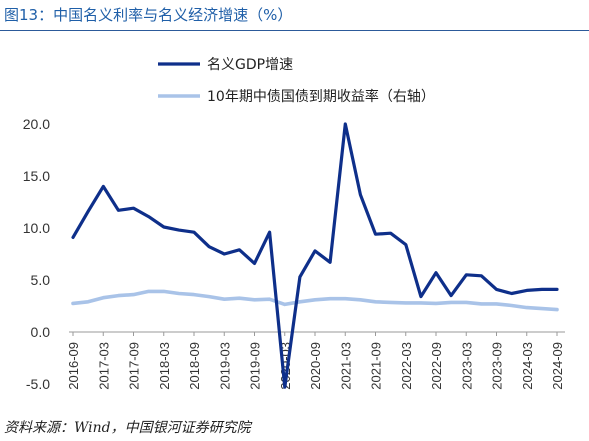 The image size is (589, 441). Describe the element at coordinates (41, 332) in the screenshot. I see `y-tick-label: 0.0` at that location.